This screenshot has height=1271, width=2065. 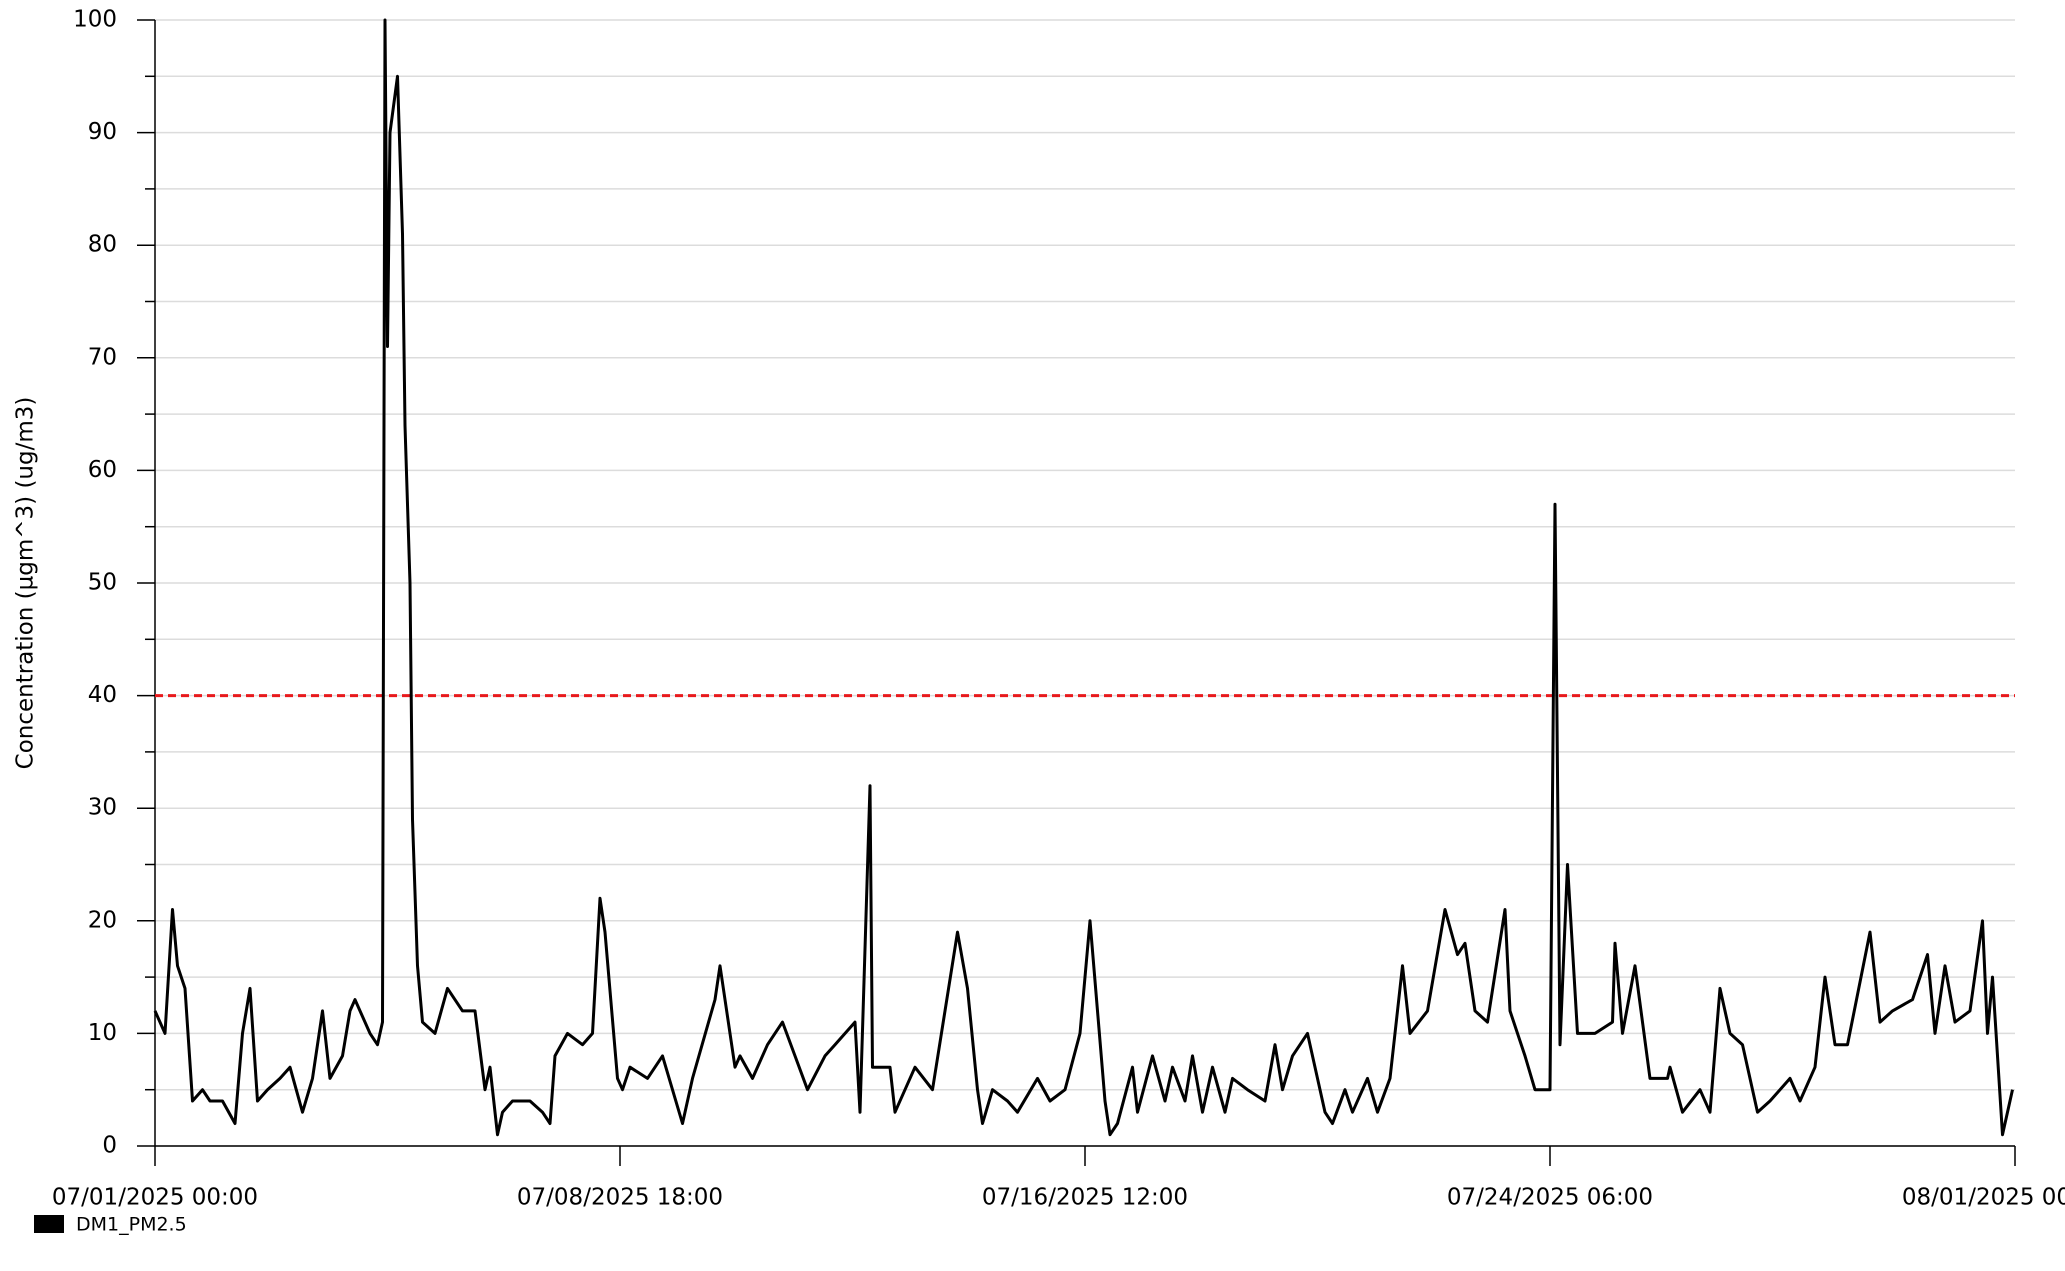 What do you see at coordinates (102, 357) in the screenshot?
I see `y-tick-label: 70` at bounding box center [102, 357].